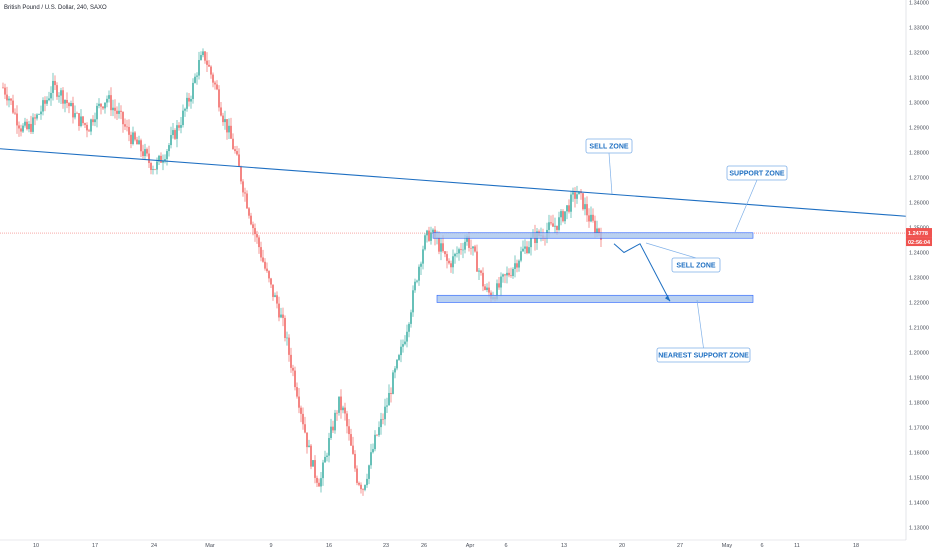  I want to click on x-tick-label: 26, so click(424, 546).